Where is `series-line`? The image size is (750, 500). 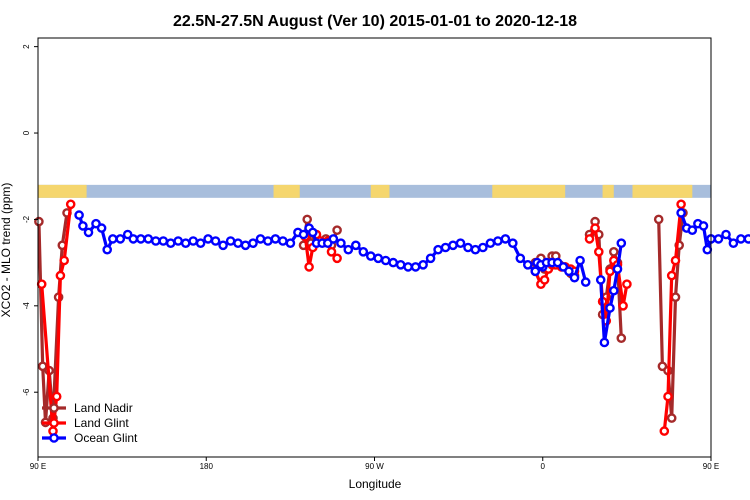 series-line is located at coordinates (608, 274).